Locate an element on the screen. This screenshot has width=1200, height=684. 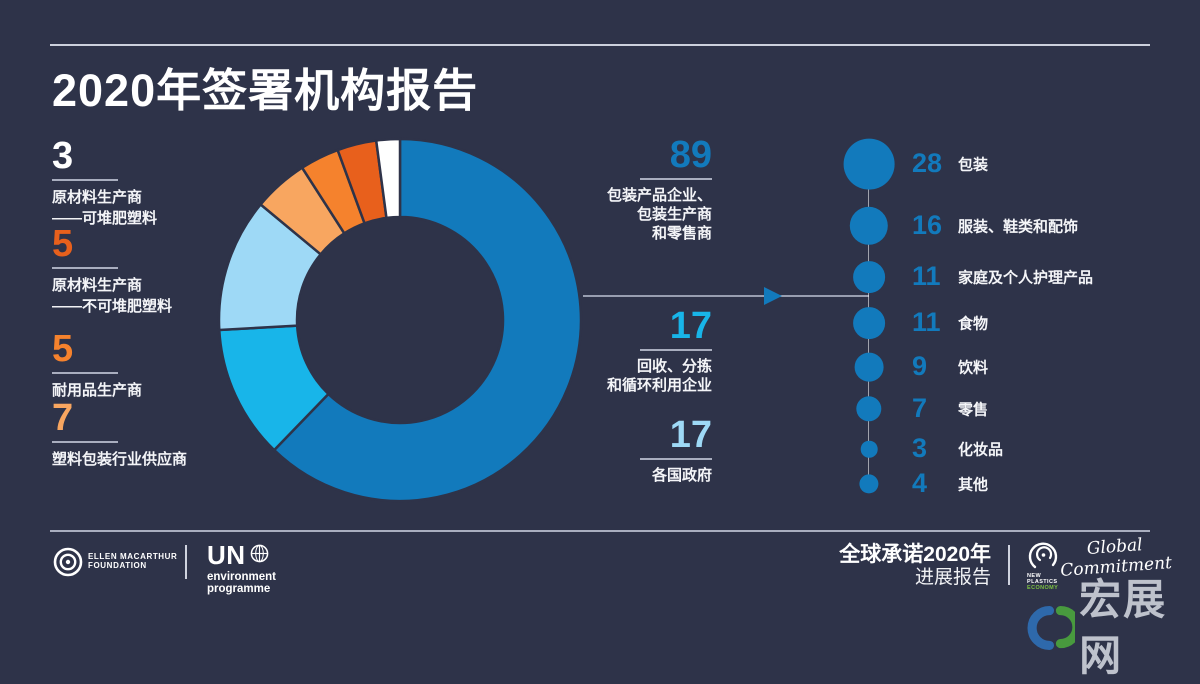
stat-label-line: 包装产品企业、 is located at coordinates (659, 195).